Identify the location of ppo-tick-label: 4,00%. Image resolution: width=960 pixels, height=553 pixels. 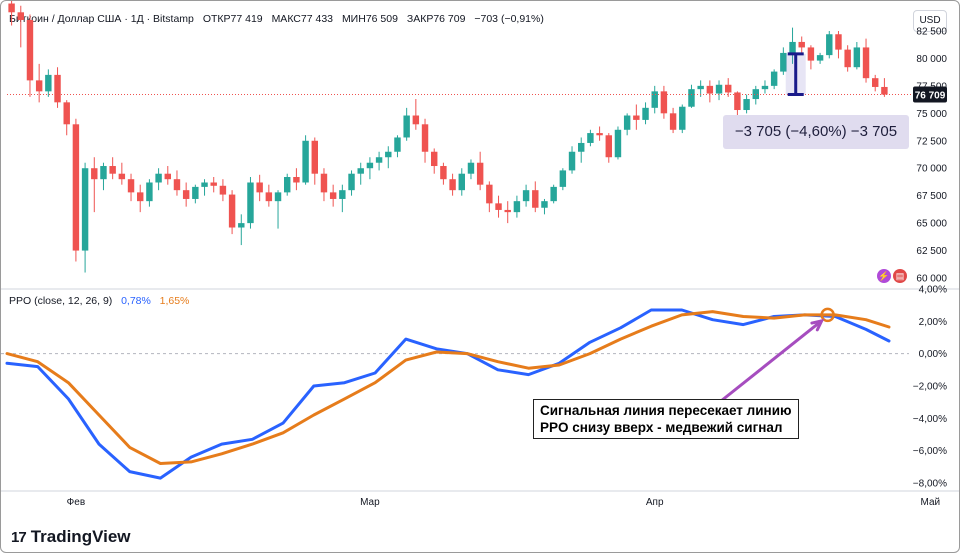
(933, 290).